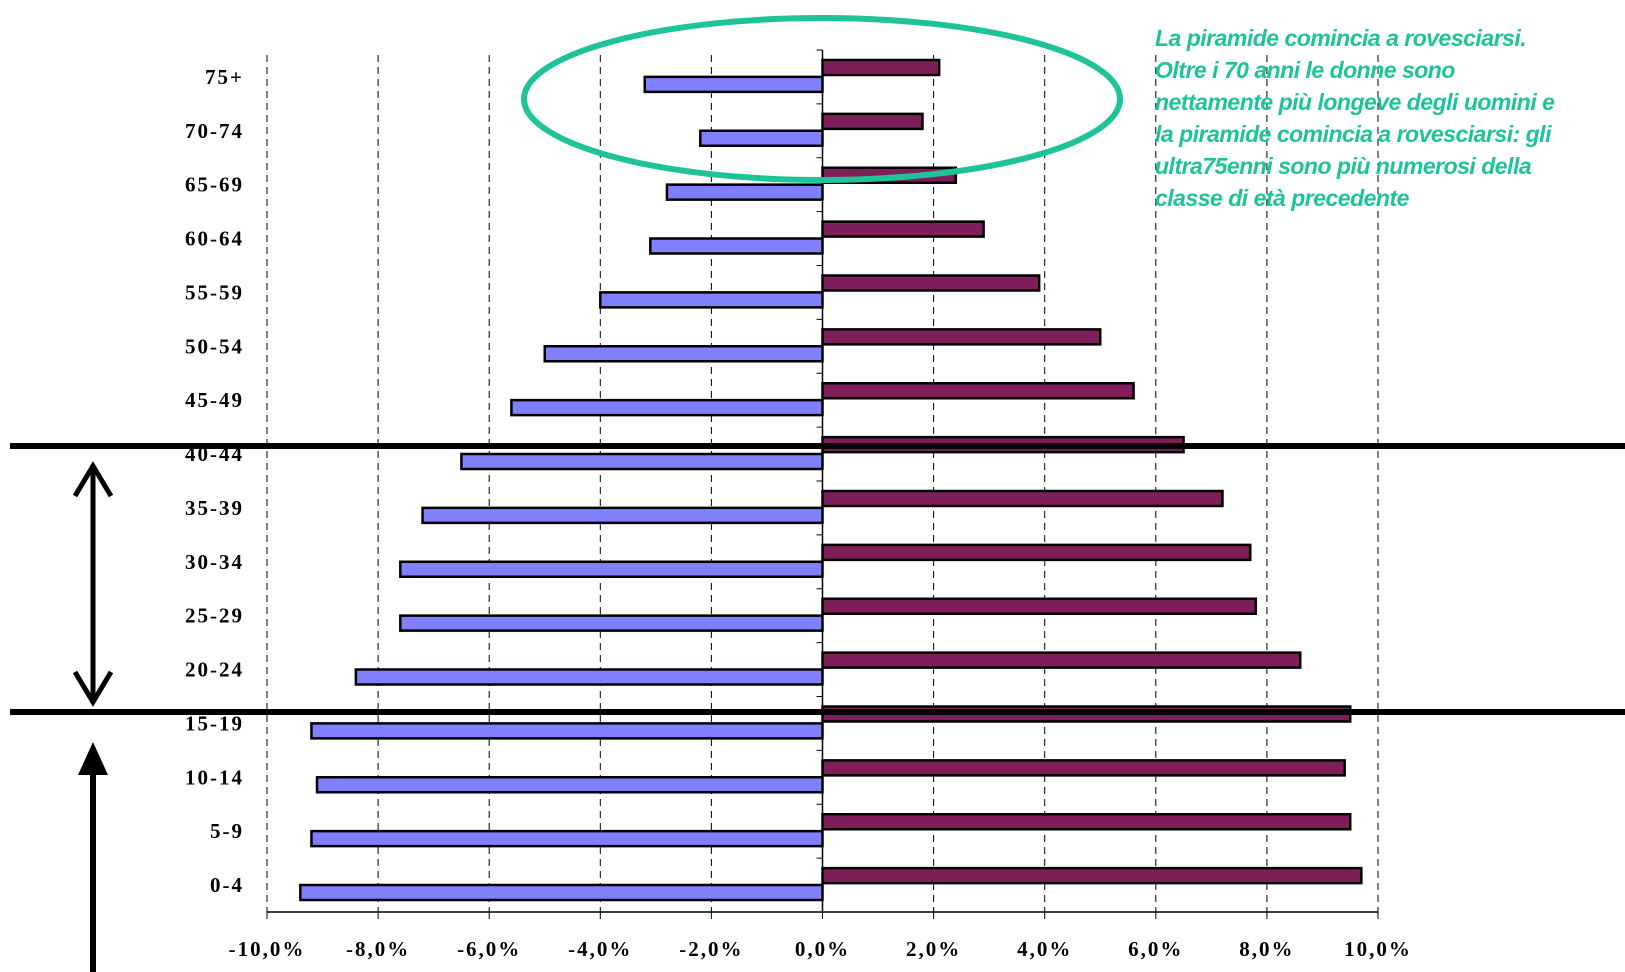  What do you see at coordinates (214, 400) in the screenshot?
I see `y-category-label: 45-49` at bounding box center [214, 400].